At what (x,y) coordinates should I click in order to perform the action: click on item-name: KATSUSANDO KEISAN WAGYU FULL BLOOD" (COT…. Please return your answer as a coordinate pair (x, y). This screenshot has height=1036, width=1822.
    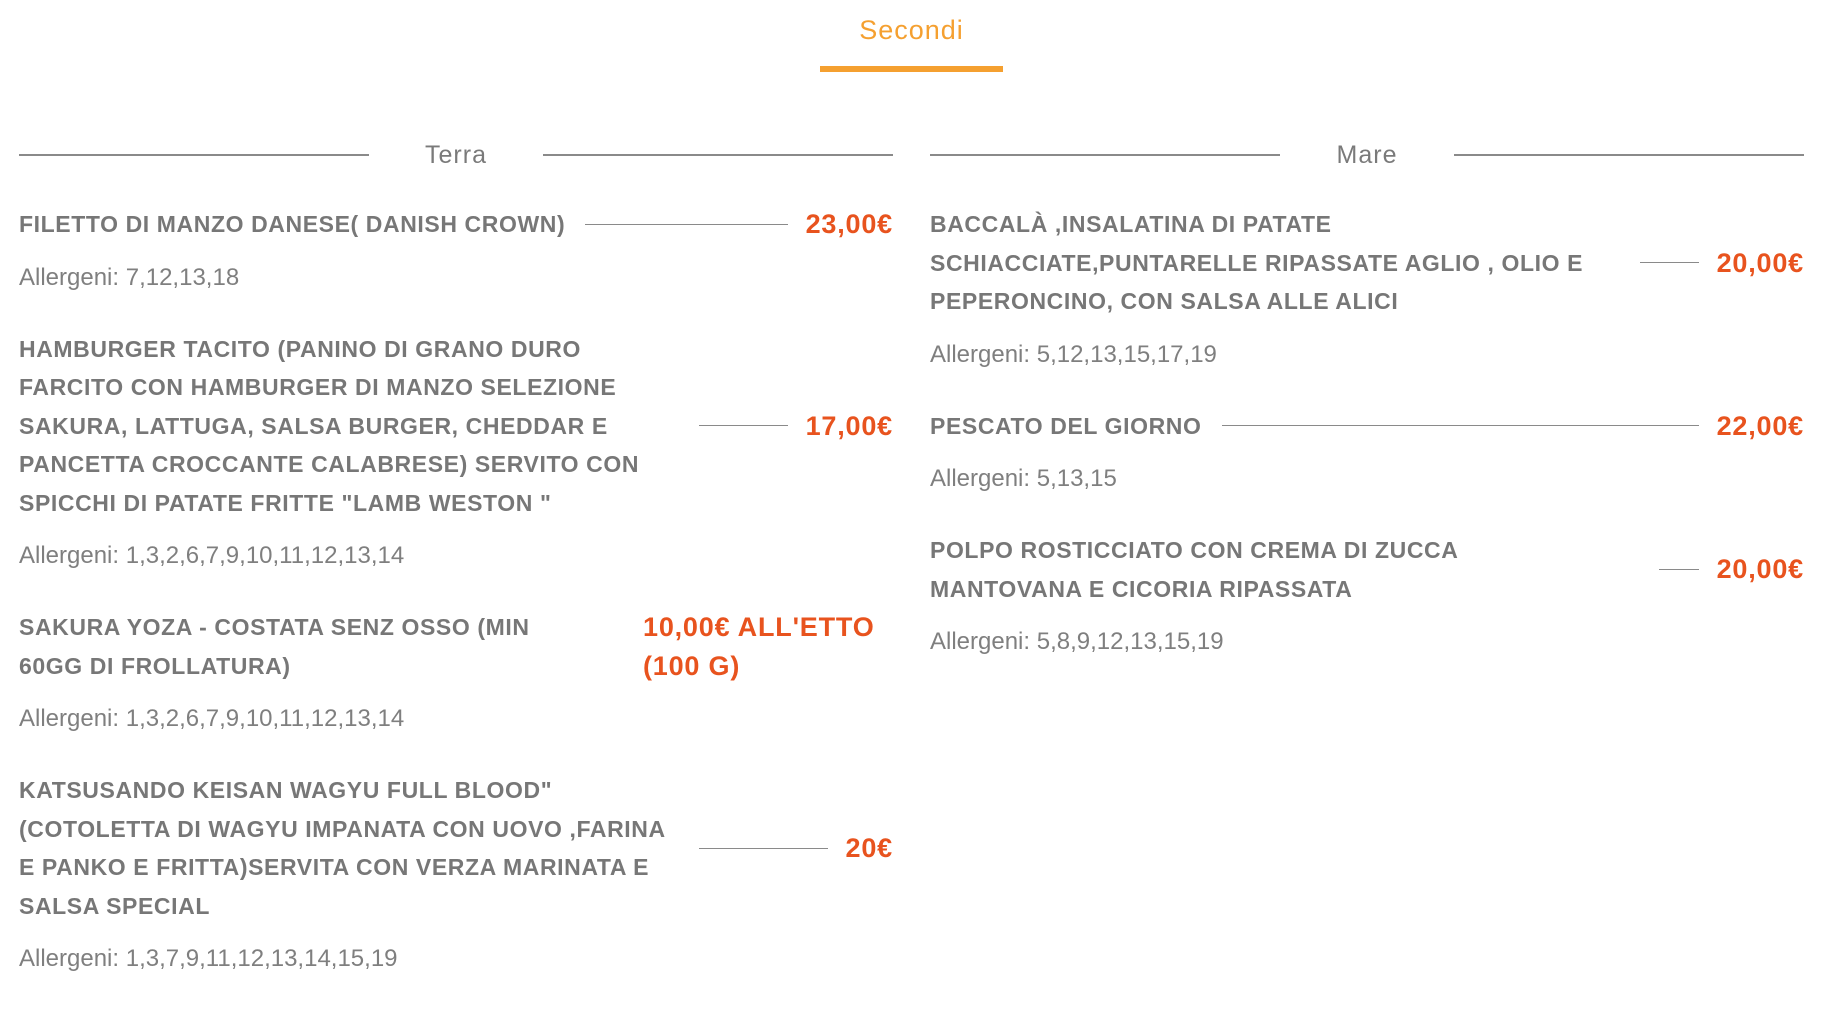
    Looking at the image, I should click on (342, 848).